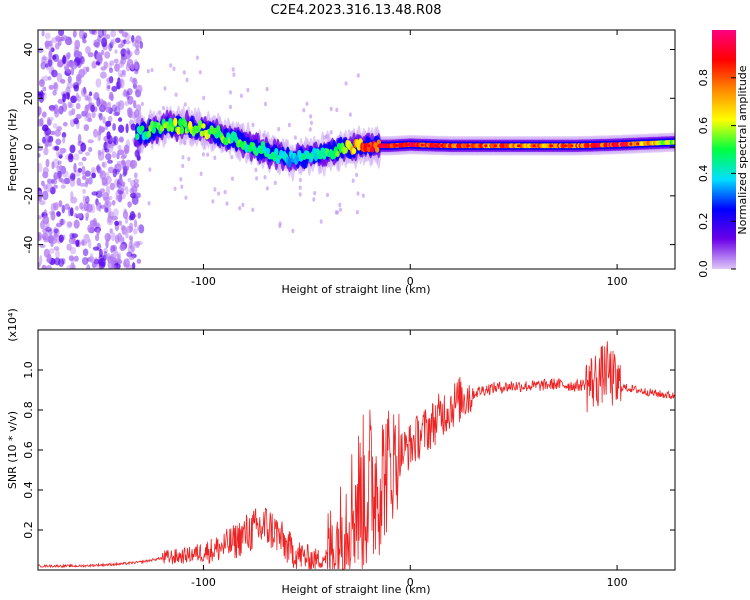 The image size is (750, 600). Describe the element at coordinates (703, 269) in the screenshot. I see `colorbar-tick-label: 0.0` at that location.